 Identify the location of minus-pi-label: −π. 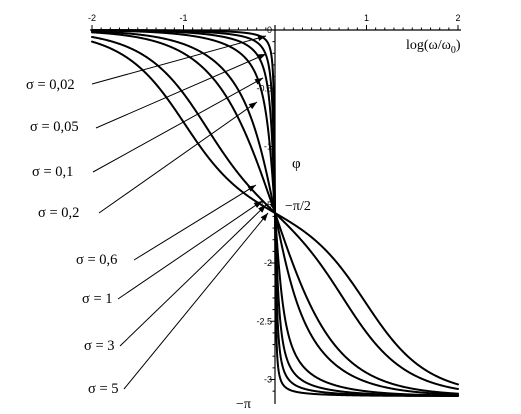
(243, 404).